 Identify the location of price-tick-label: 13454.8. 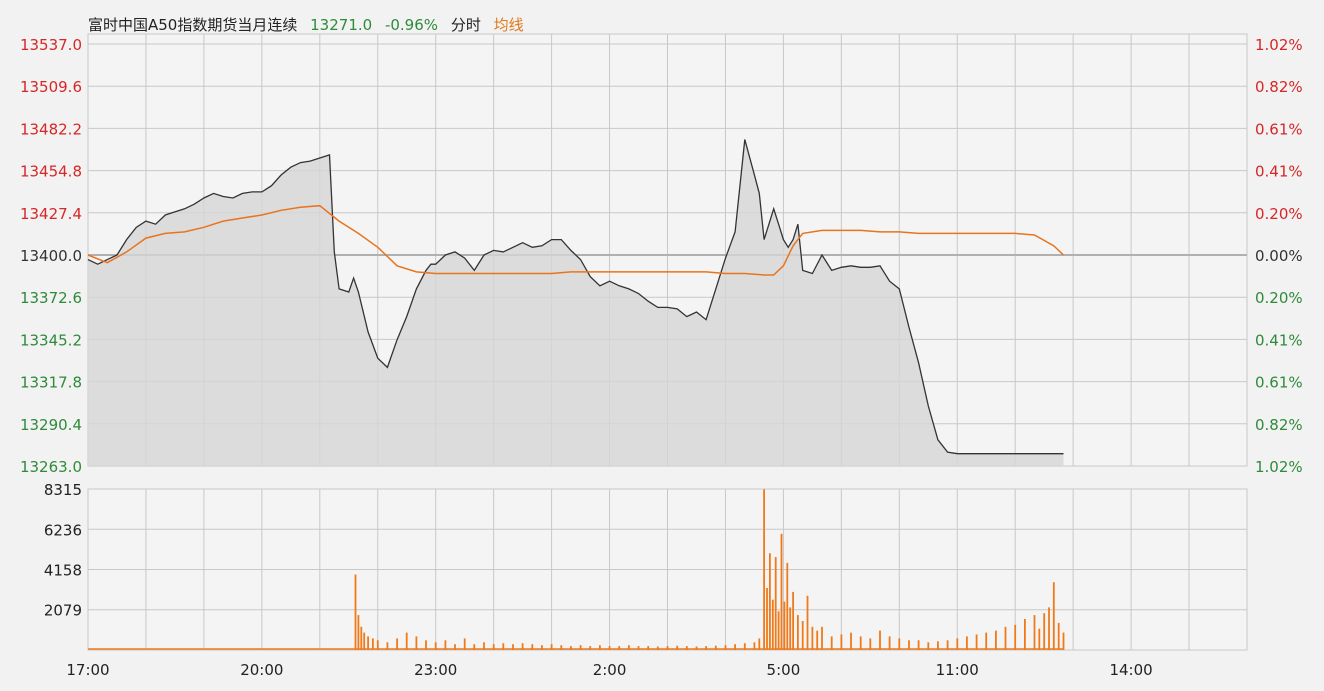
(51, 172).